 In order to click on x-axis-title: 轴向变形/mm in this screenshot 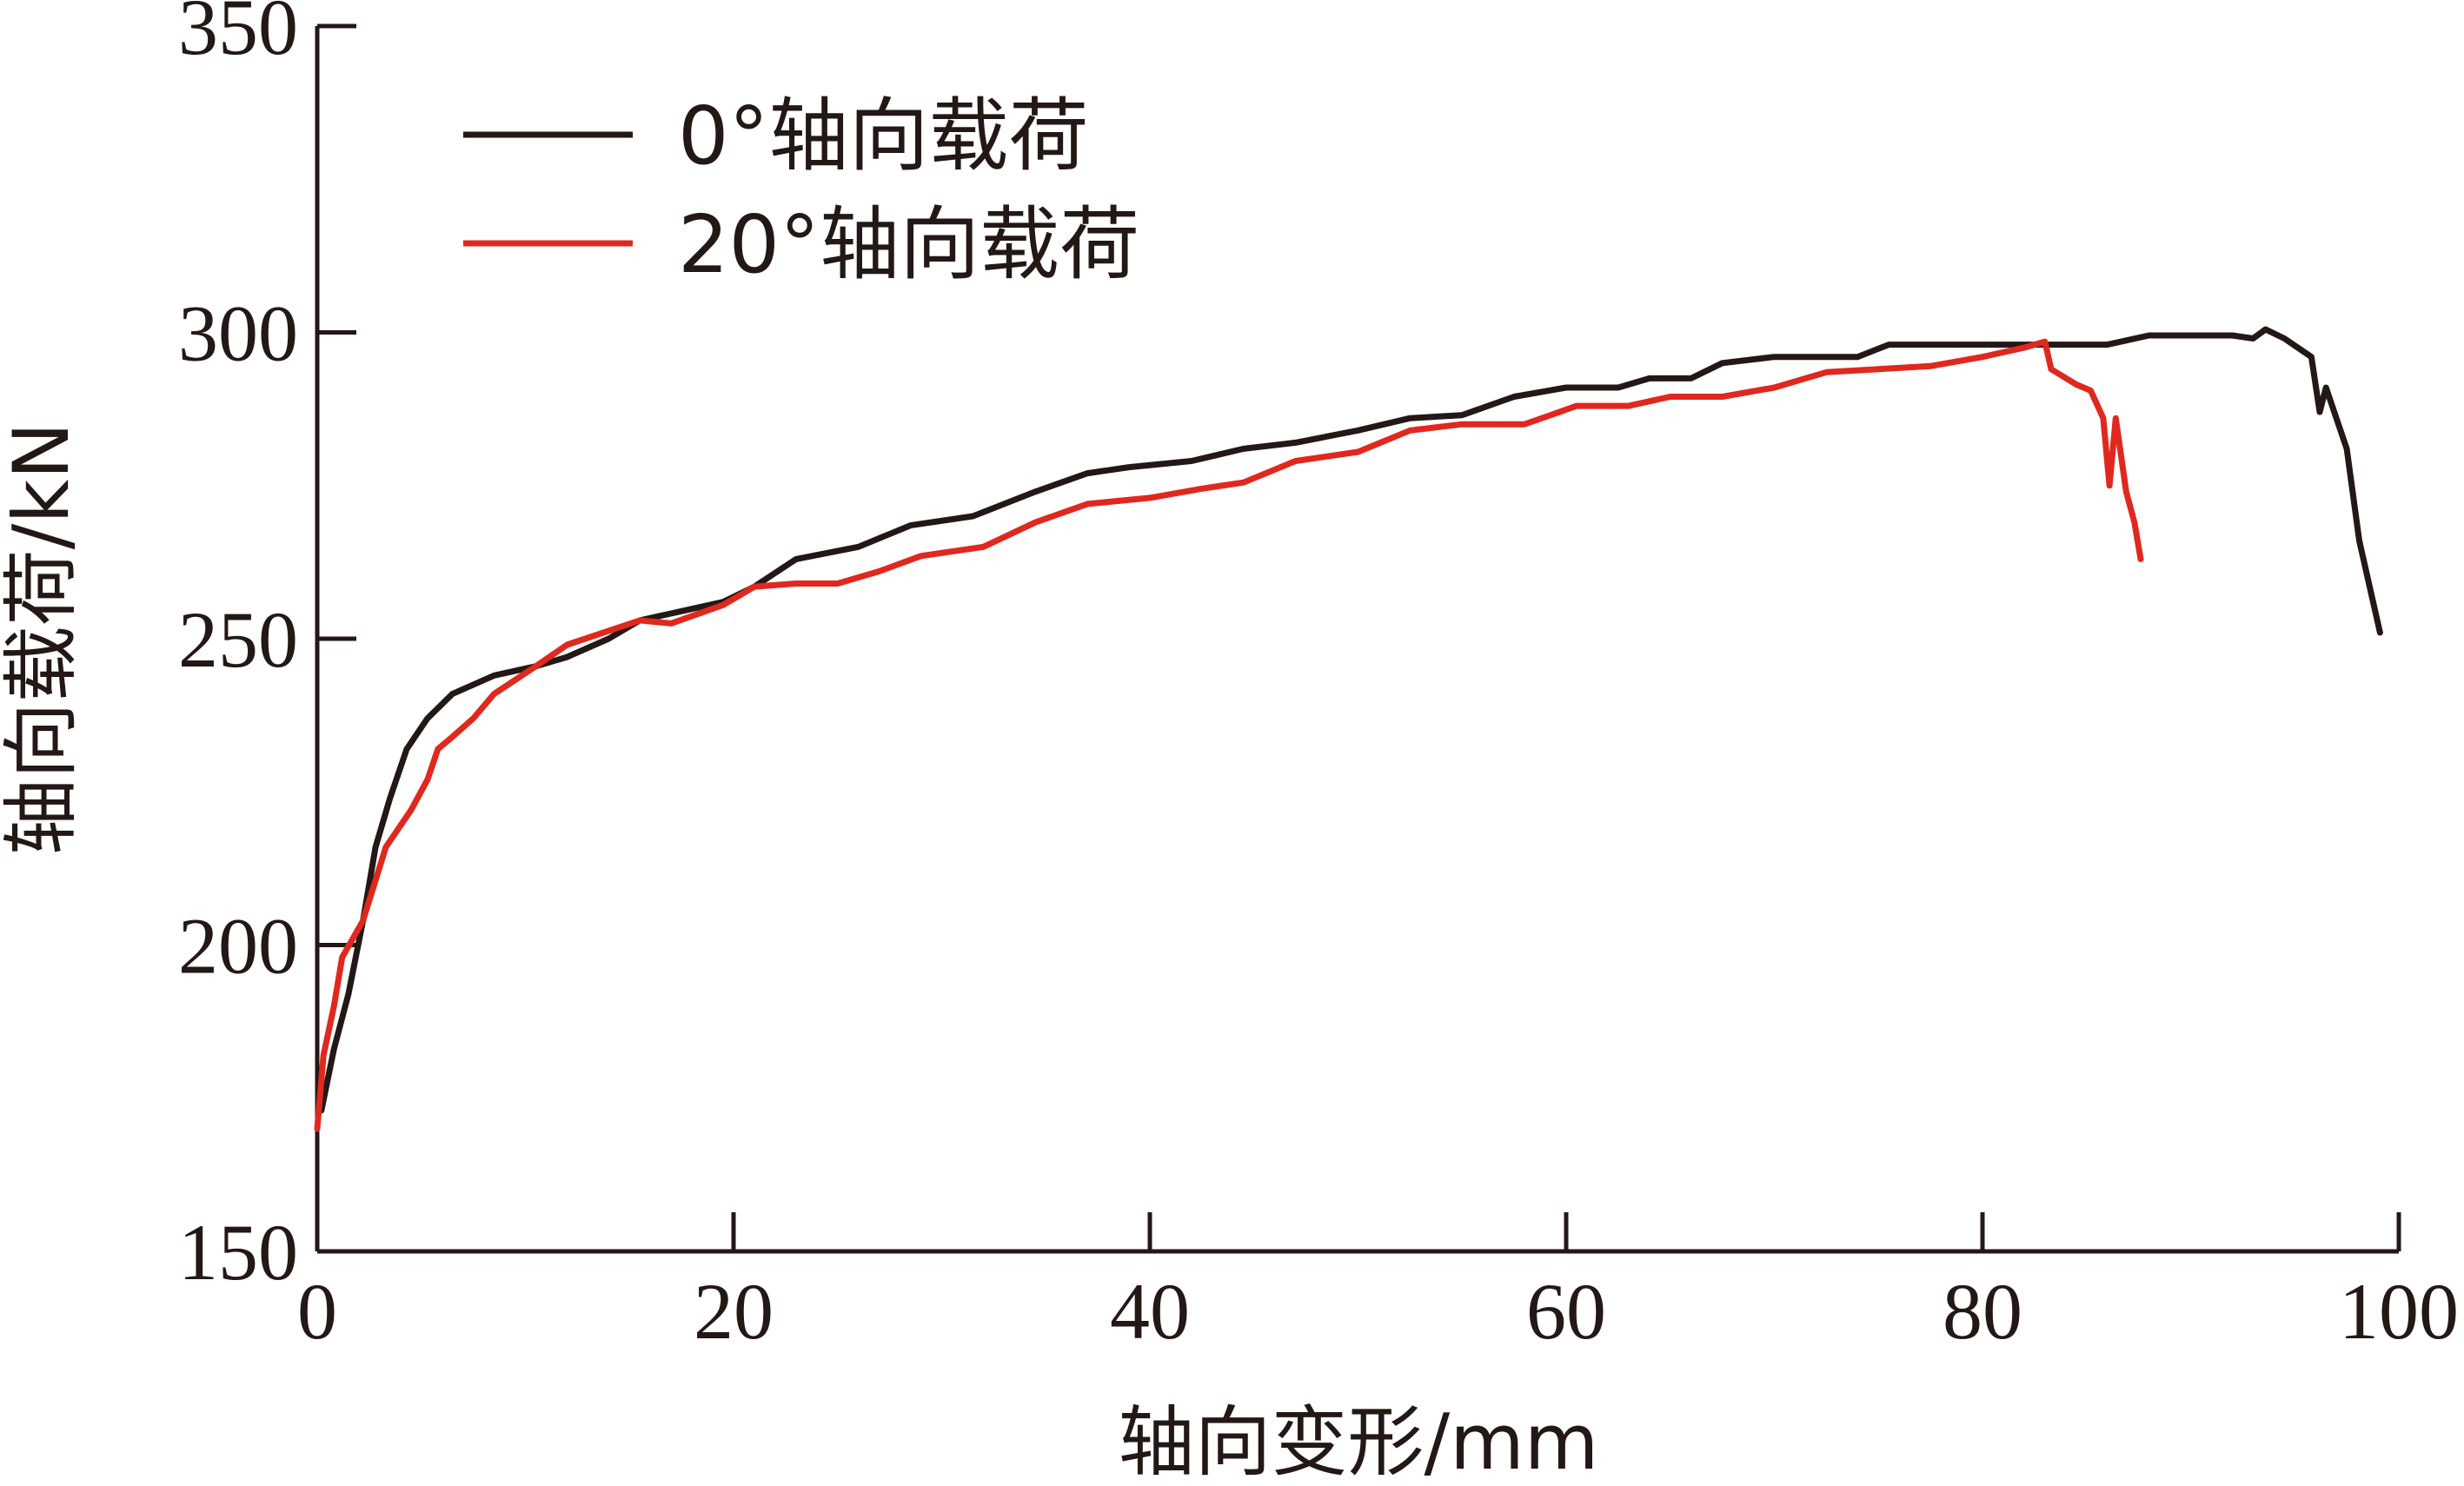, I will do `click(1358, 1441)`.